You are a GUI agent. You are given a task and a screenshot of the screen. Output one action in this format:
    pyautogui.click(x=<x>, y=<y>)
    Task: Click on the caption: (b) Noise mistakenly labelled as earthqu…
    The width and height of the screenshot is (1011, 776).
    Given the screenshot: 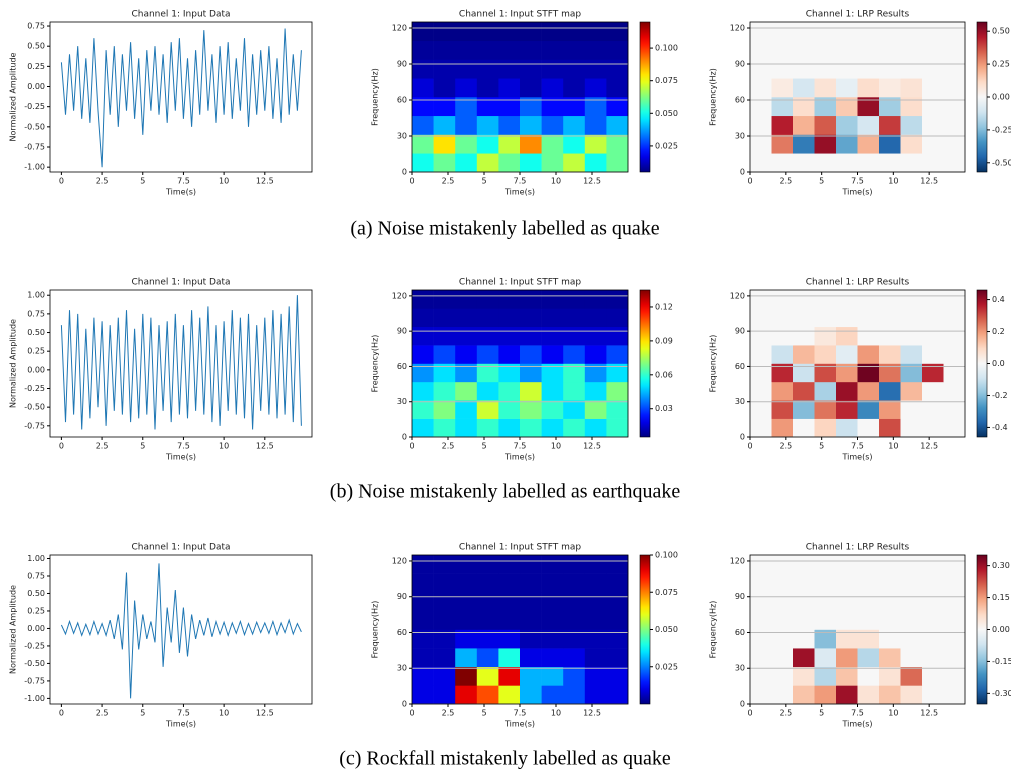 What is the action you would take?
    pyautogui.click(x=505, y=492)
    